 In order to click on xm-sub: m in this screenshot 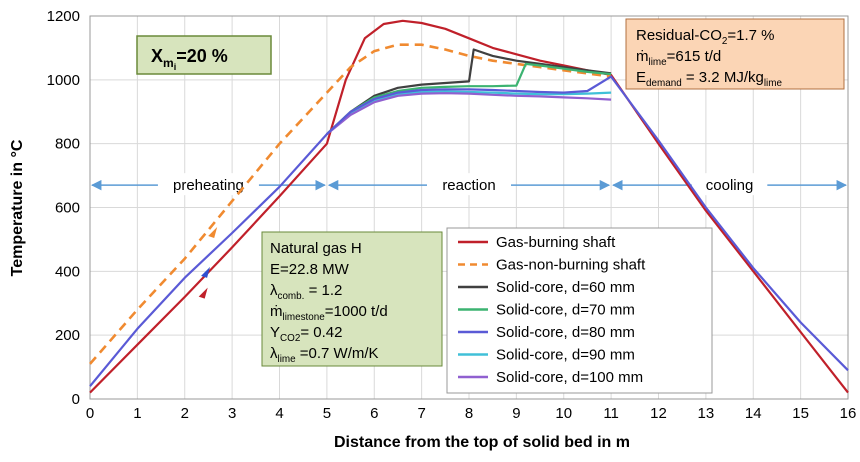, I will do `click(168, 63)`.